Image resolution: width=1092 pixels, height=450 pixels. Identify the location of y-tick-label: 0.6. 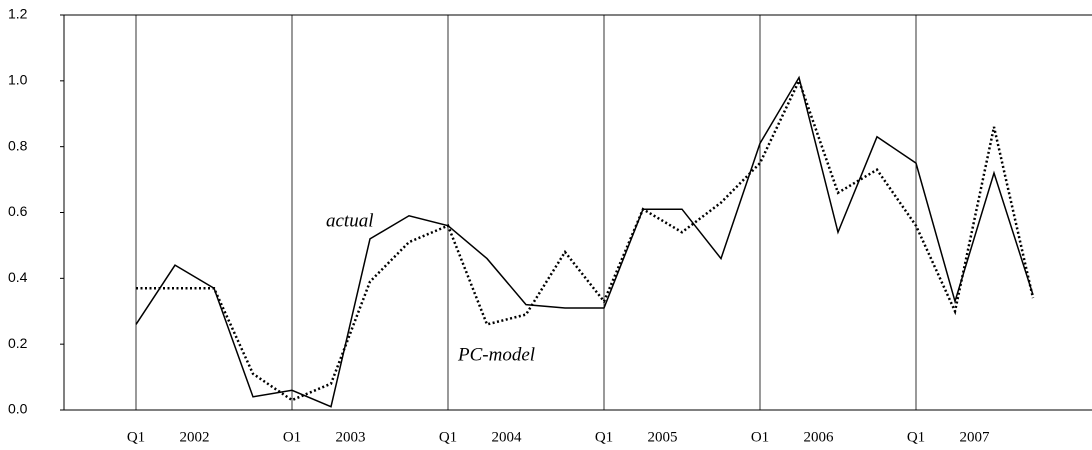
(18, 211).